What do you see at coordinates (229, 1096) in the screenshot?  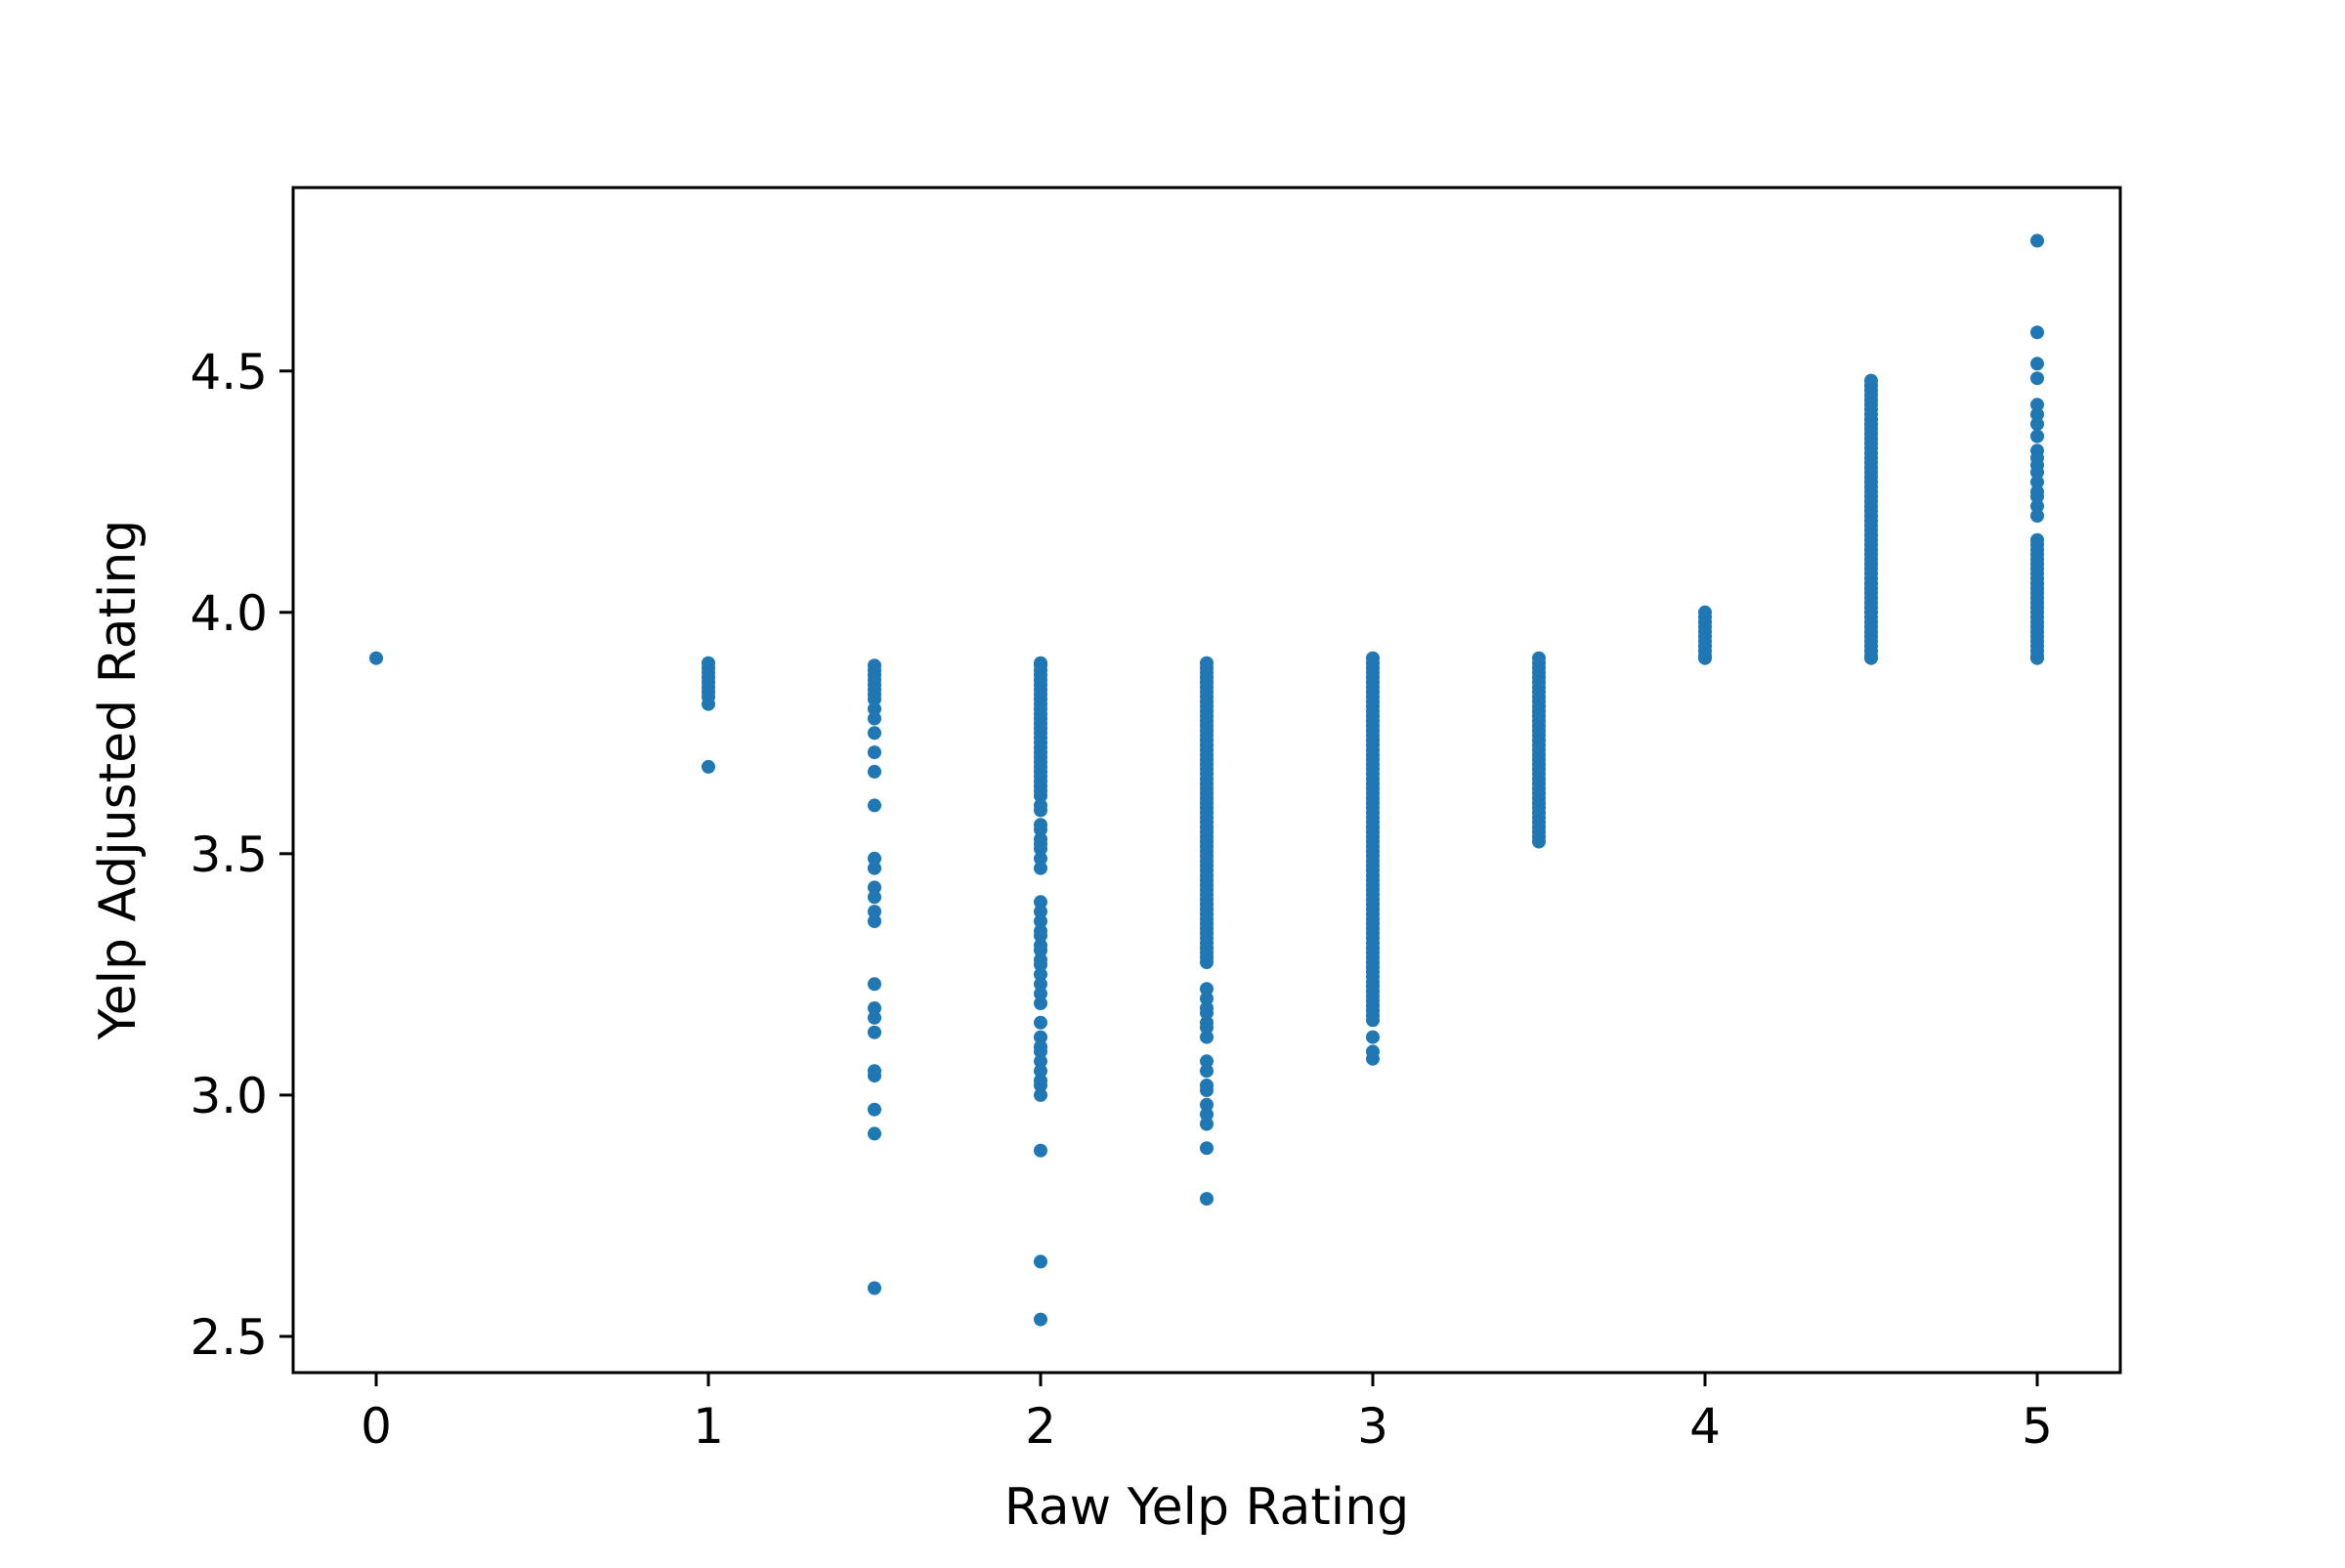 I see `y-tick-label: 3.0` at bounding box center [229, 1096].